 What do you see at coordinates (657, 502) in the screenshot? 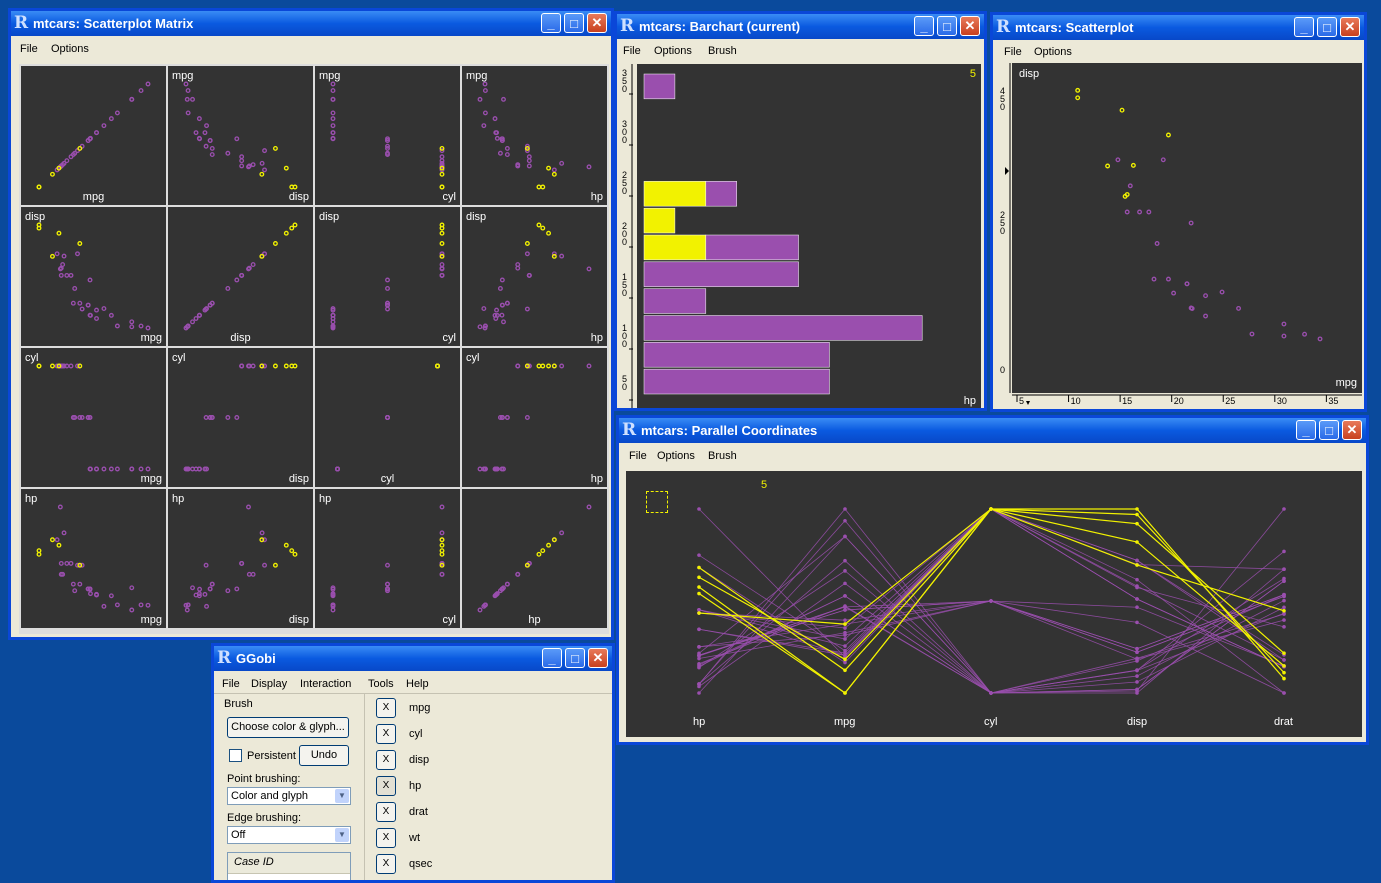
I see `brush-rectangle` at bounding box center [657, 502].